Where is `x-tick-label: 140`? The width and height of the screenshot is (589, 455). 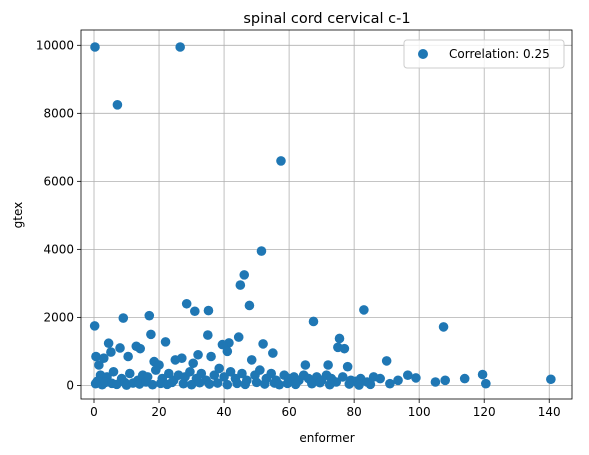
x-tick-label: 140 is located at coordinates (549, 412).